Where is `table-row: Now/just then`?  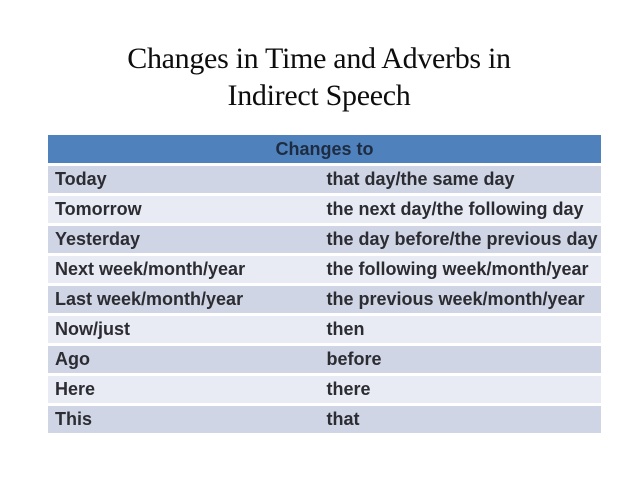 table-row: Now/just then is located at coordinates (324, 331).